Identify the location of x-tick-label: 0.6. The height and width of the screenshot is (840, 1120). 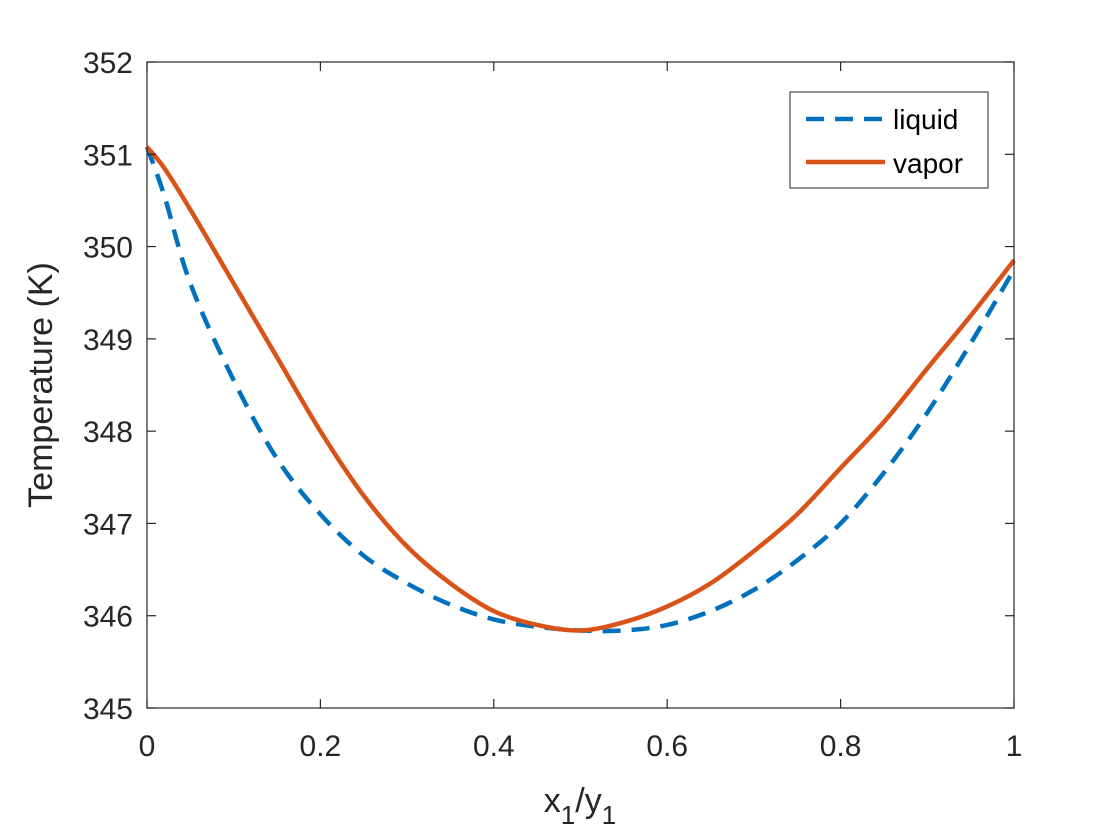
(667, 746).